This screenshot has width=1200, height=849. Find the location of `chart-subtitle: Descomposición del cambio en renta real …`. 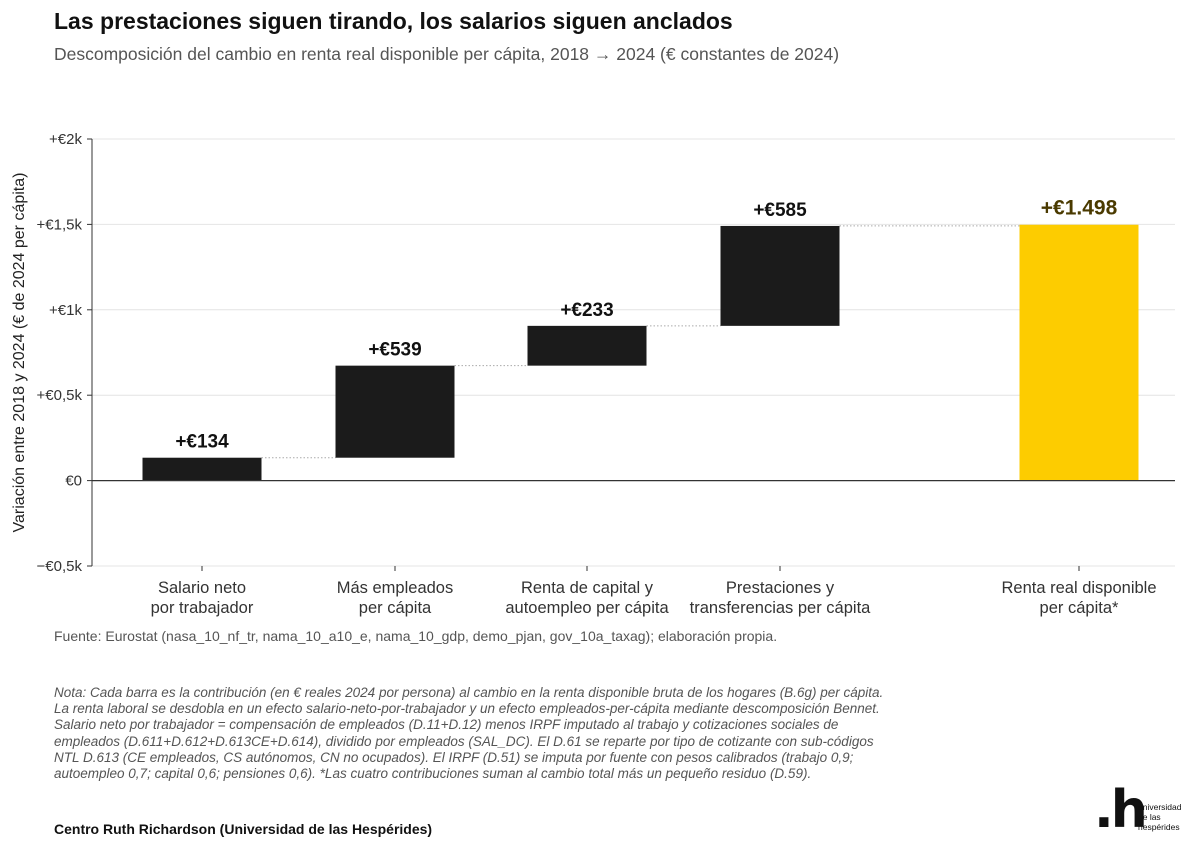

chart-subtitle: Descomposición del cambio en renta real … is located at coordinates (447, 54).